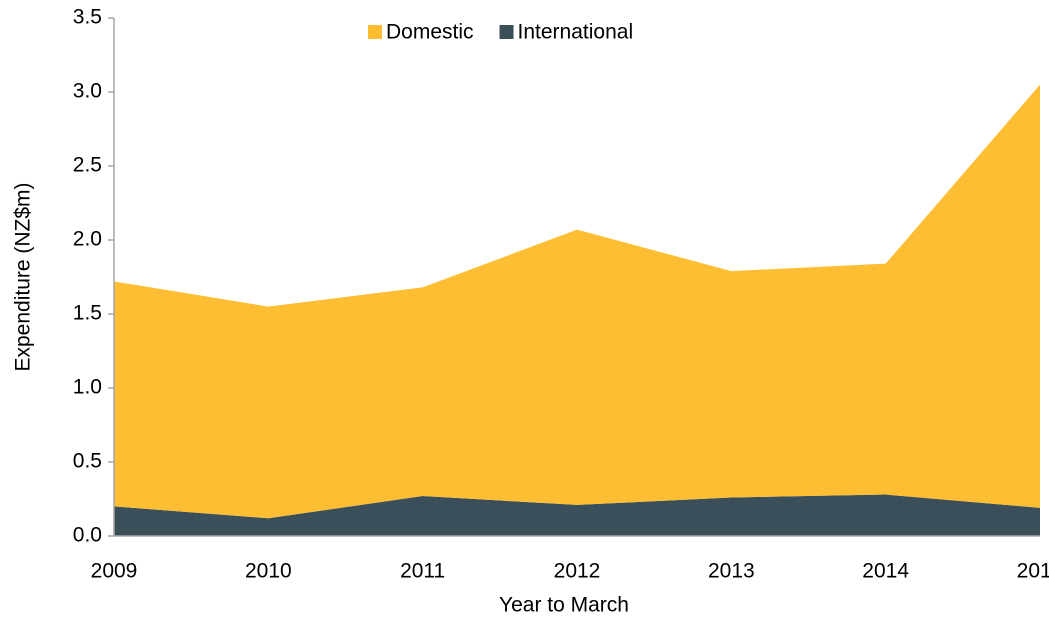  What do you see at coordinates (577, 515) in the screenshot?
I see `area` at bounding box center [577, 515].